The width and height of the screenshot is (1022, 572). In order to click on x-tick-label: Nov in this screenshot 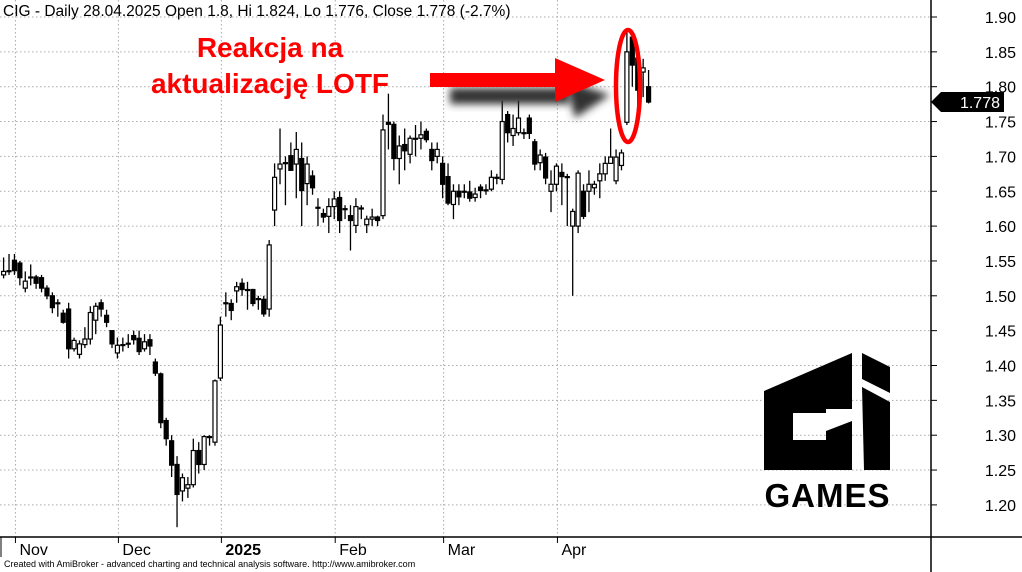, I will do `click(33, 550)`.